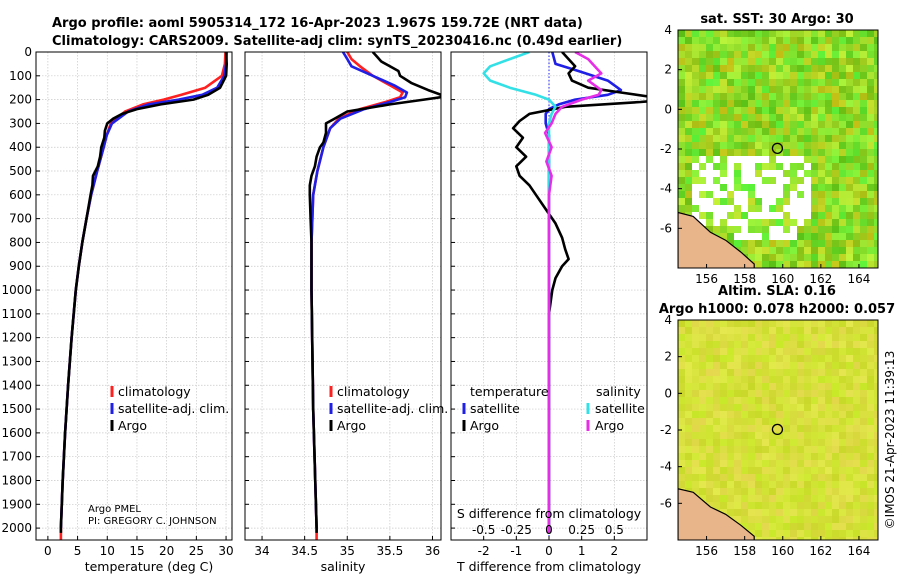  I want to click on salinity-lines, so click(374, 296).